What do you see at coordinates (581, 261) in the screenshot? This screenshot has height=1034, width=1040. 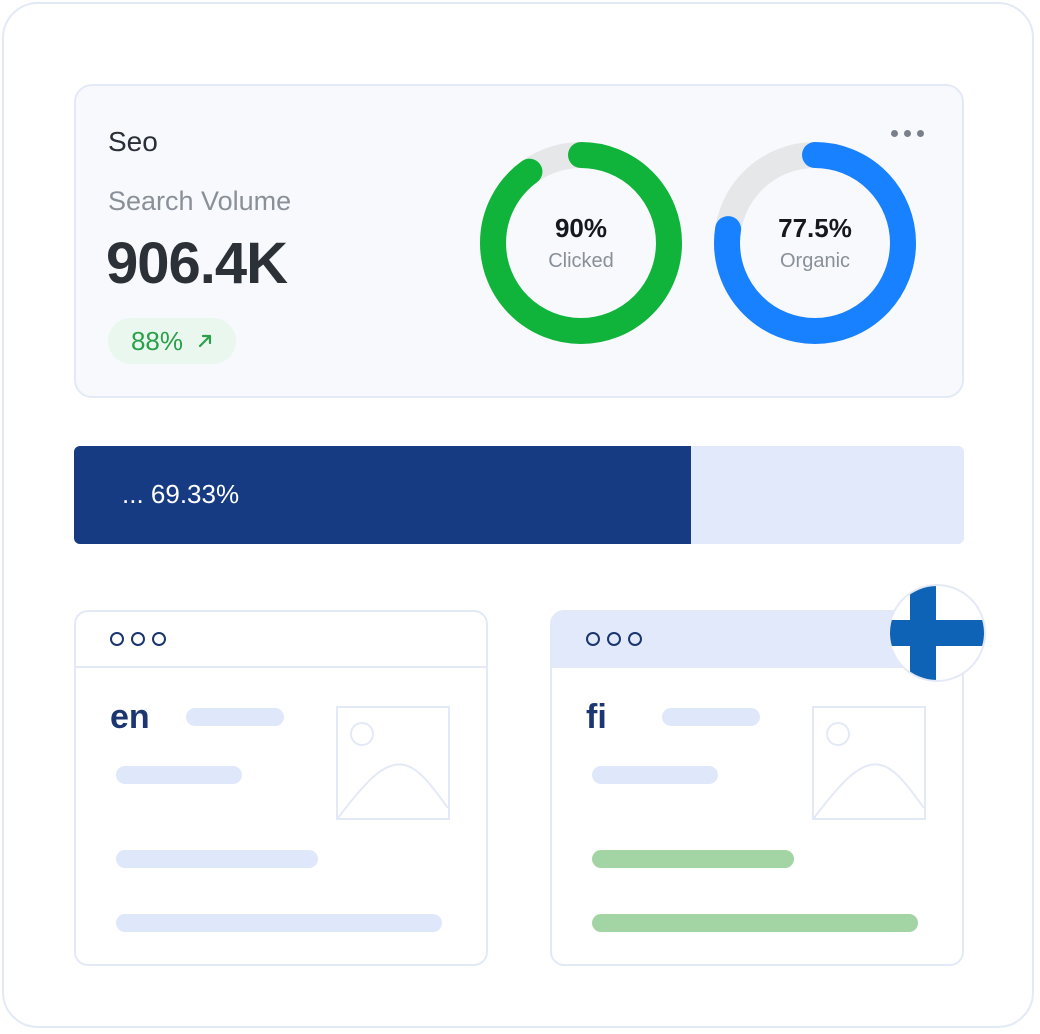 I see `clicked-label: Clicked` at bounding box center [581, 261].